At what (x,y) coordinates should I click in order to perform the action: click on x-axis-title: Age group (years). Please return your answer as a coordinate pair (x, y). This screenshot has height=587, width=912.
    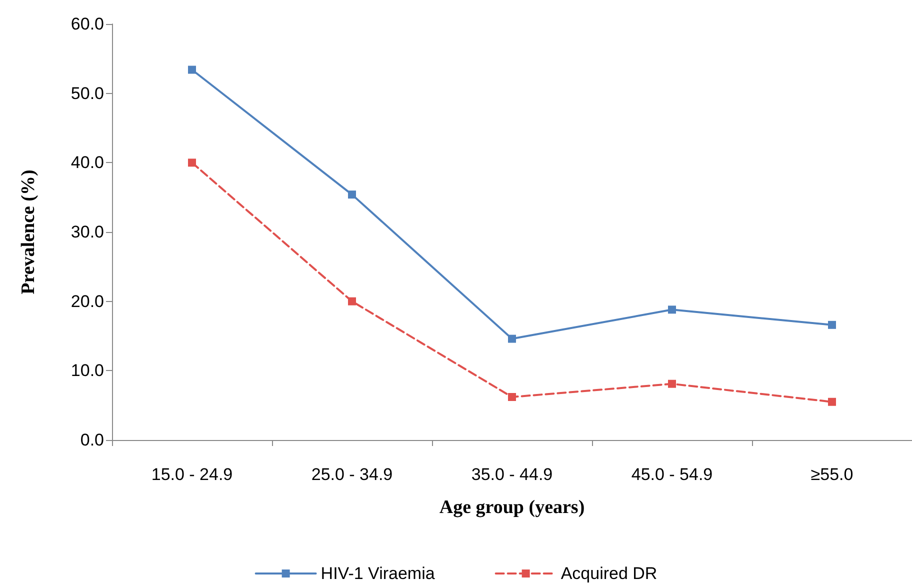
    Looking at the image, I should click on (512, 507).